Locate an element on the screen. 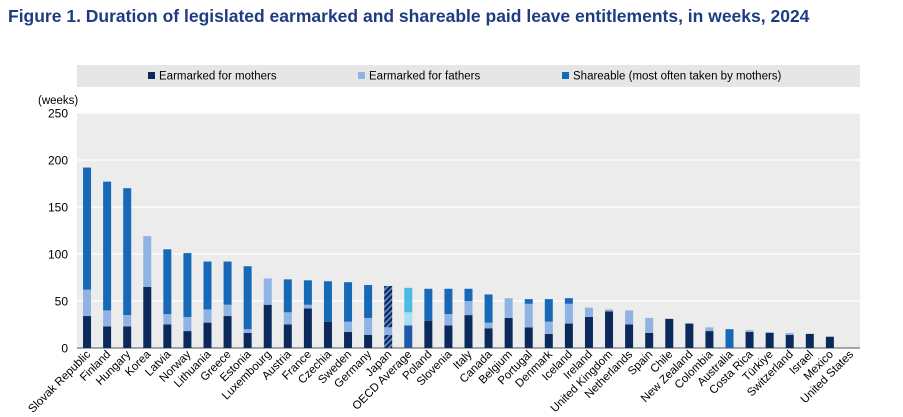  bar-mothers-slovak-republic is located at coordinates (87, 332).